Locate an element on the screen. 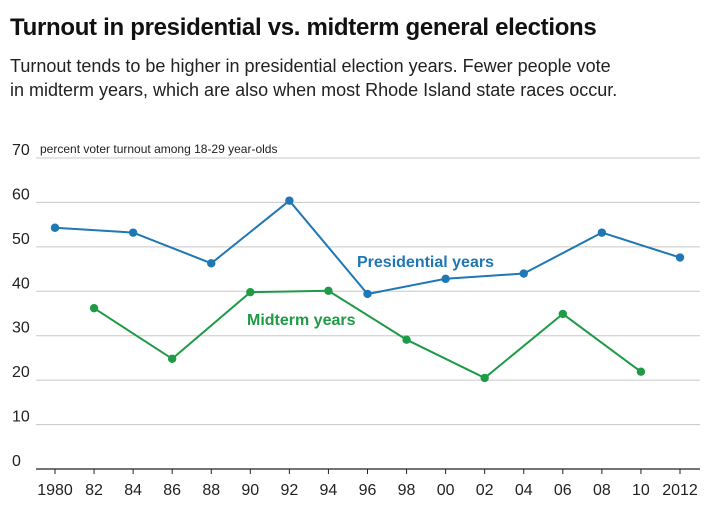 The width and height of the screenshot is (714, 510). point-presidential-years-1996 is located at coordinates (367, 294).